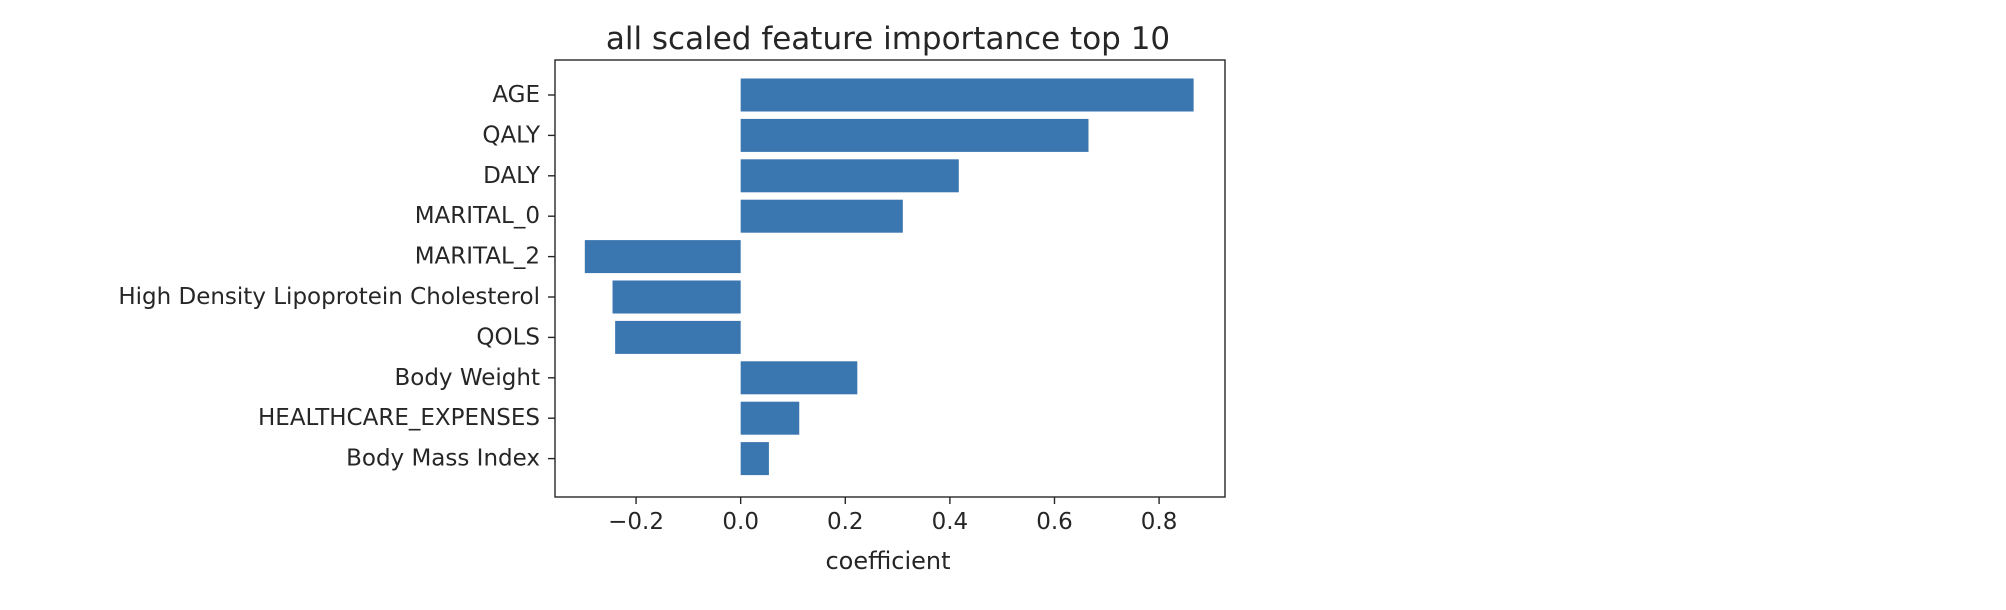 The image size is (2006, 610). I want to click on y-tick-label: DALY, so click(512, 176).